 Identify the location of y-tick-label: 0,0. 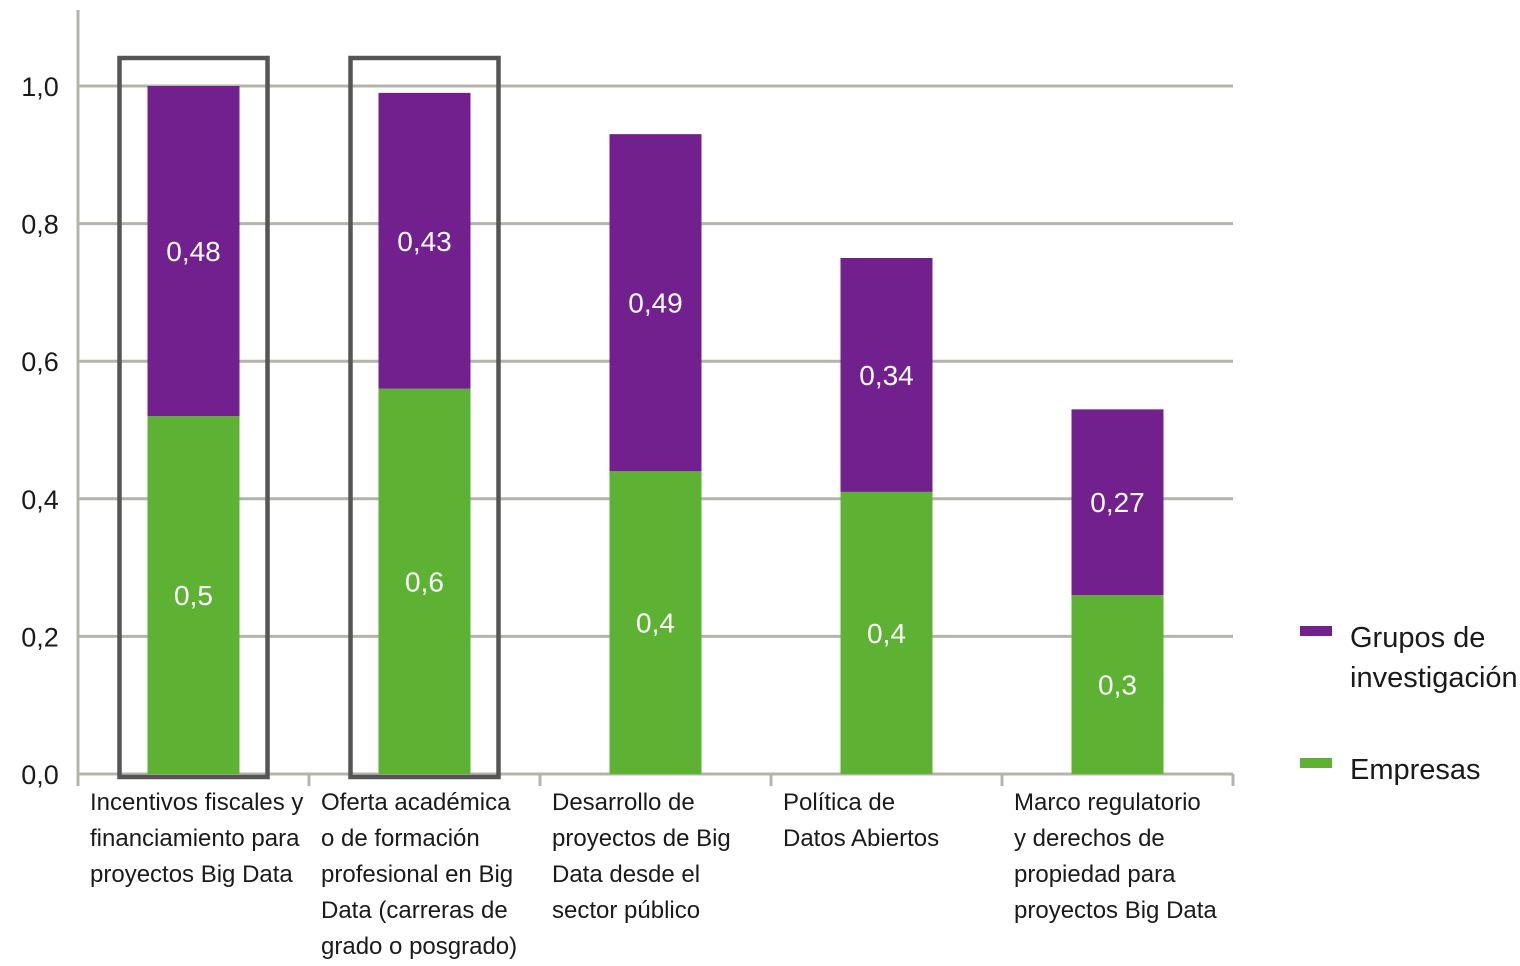
(40, 775).